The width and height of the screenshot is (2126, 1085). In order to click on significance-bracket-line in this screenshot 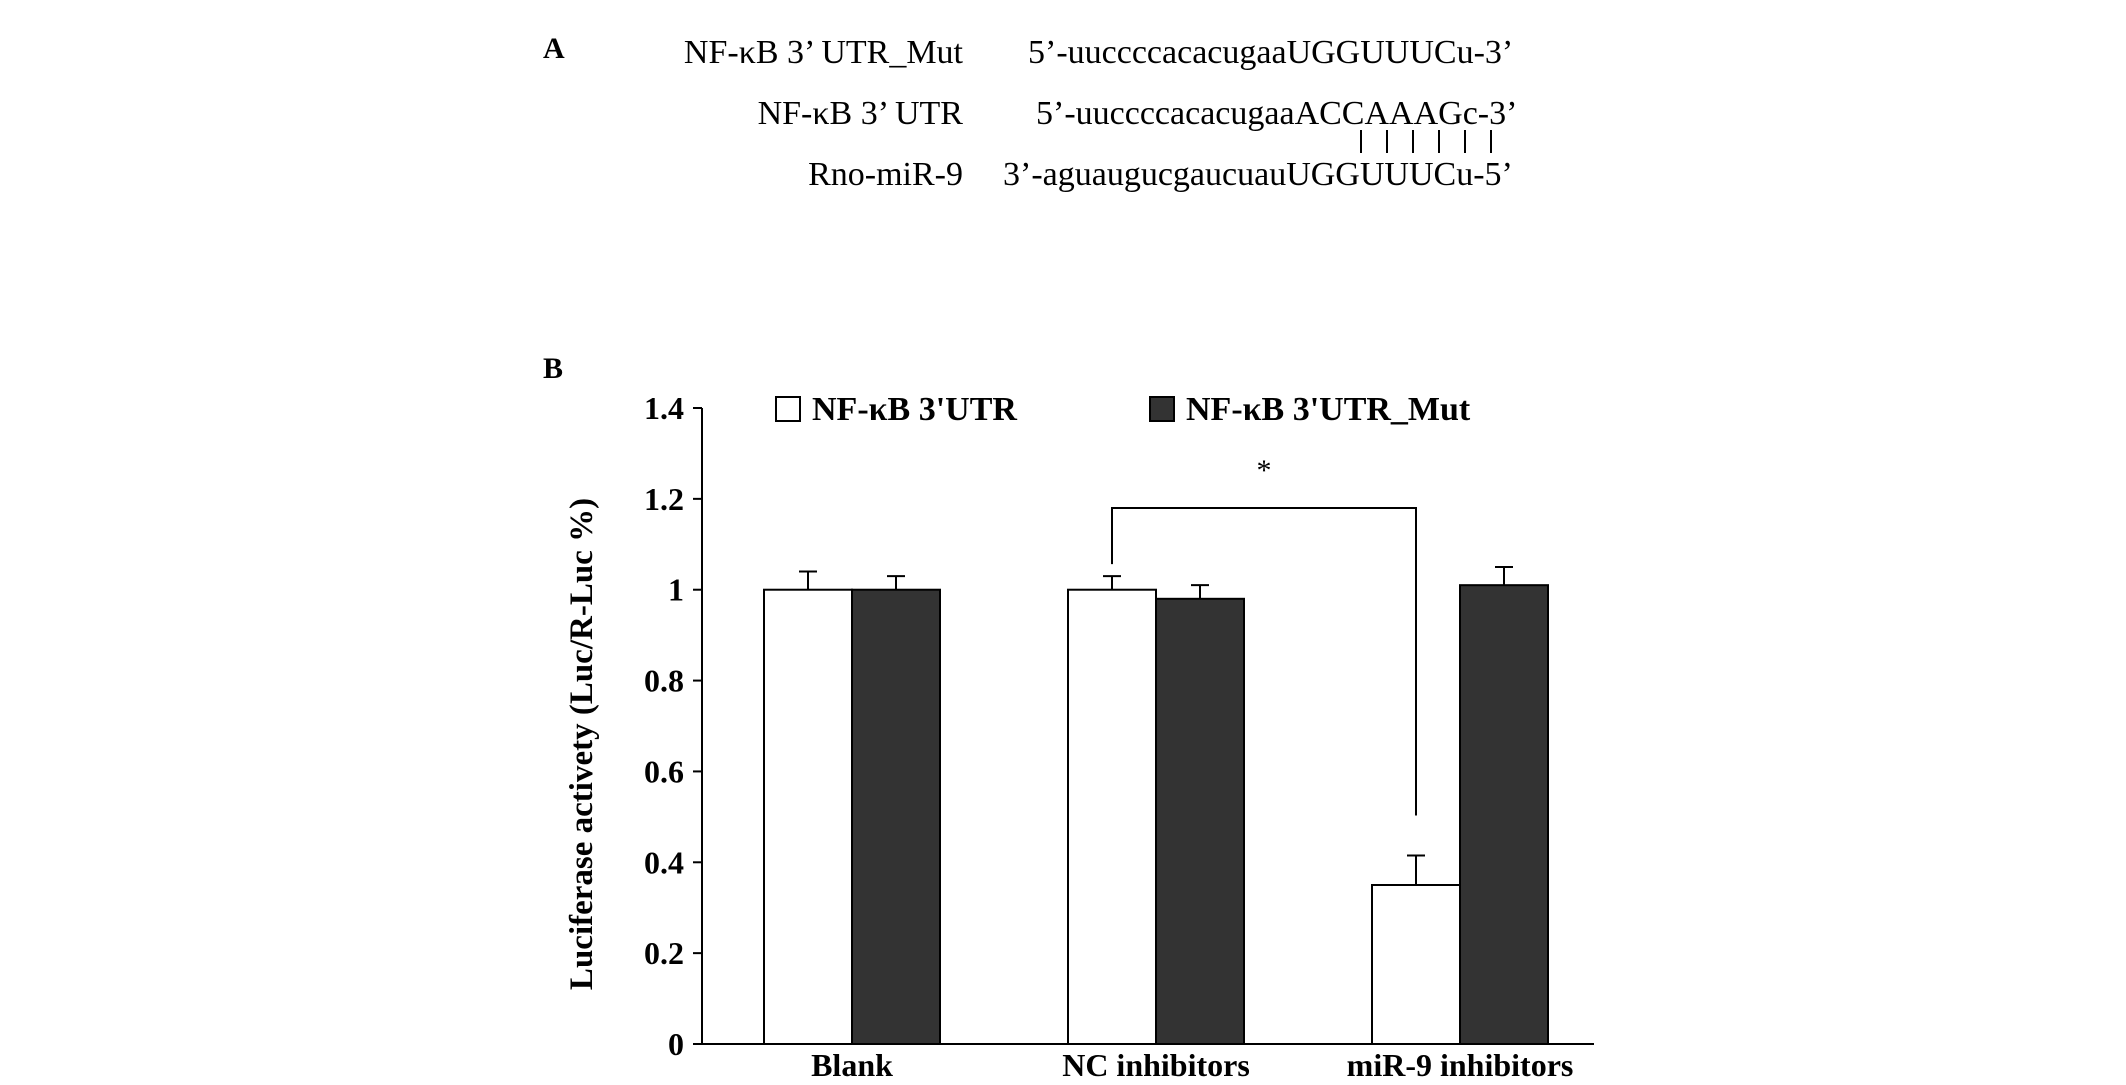, I will do `click(1264, 661)`.